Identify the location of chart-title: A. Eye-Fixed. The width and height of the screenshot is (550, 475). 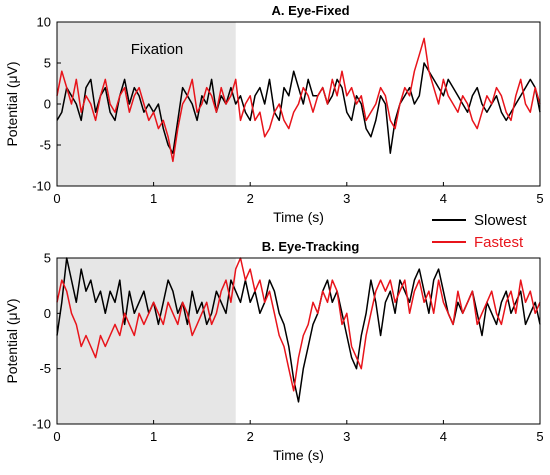
(310, 10).